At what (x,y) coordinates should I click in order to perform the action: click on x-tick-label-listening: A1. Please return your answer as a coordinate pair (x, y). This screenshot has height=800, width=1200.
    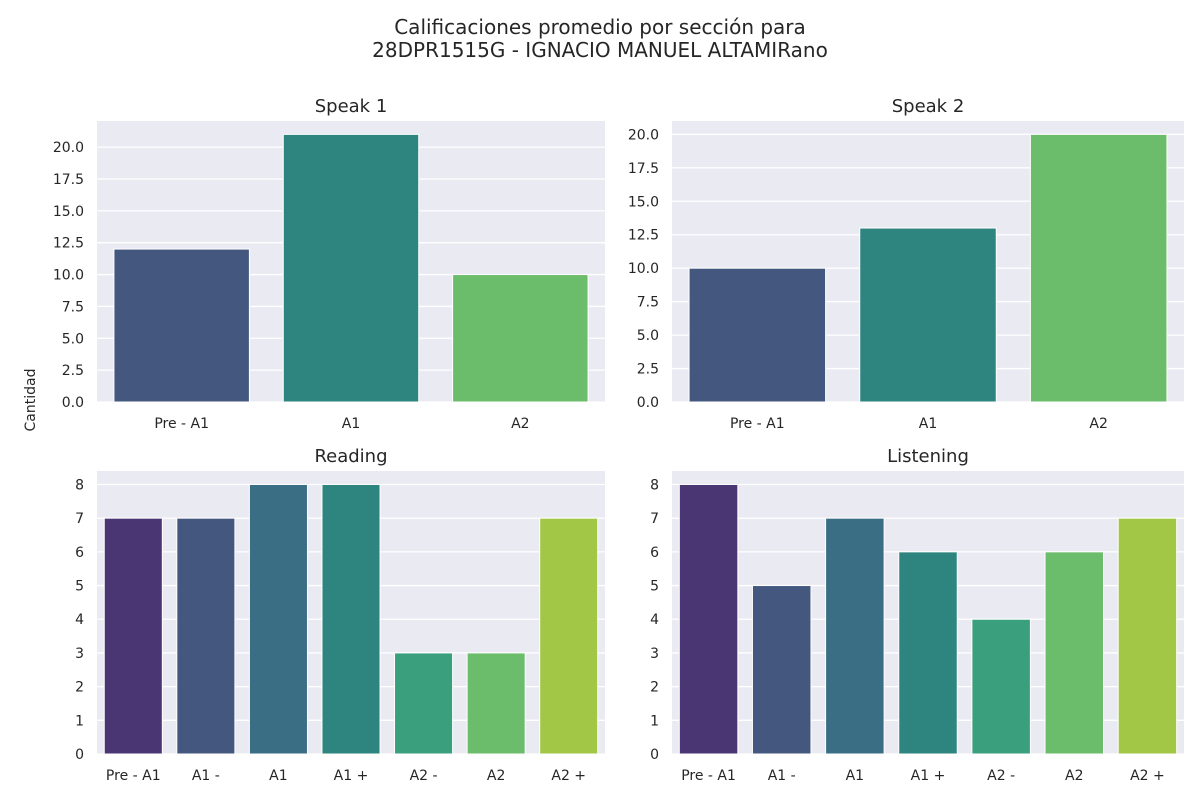
    Looking at the image, I should click on (855, 776).